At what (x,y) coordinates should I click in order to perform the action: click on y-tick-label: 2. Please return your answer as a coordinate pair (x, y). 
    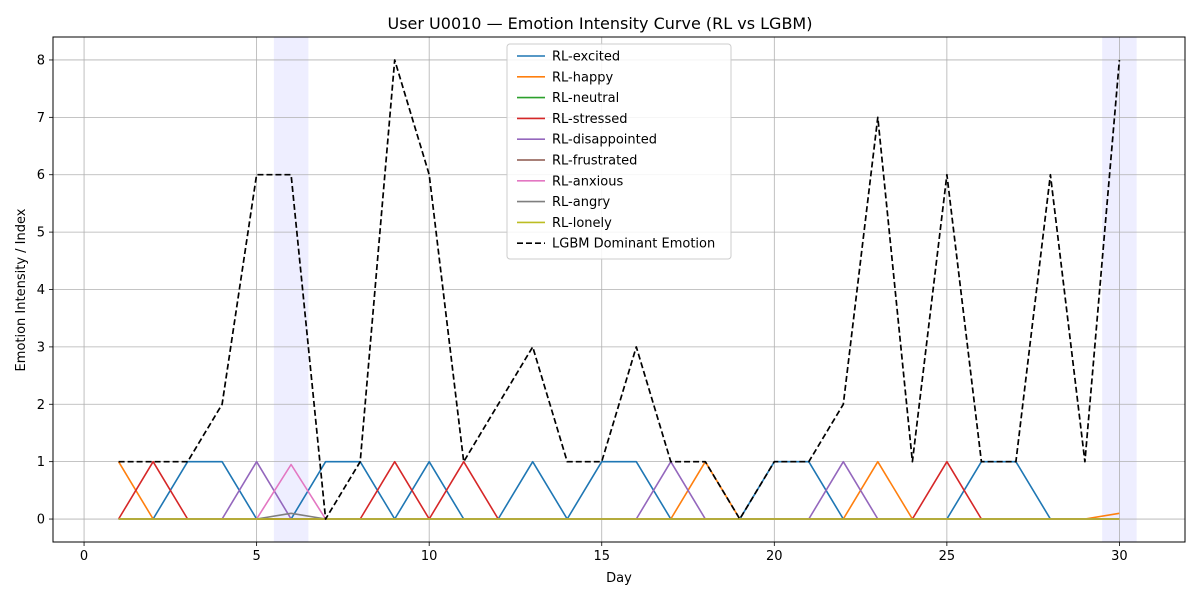
    Looking at the image, I should click on (41, 405).